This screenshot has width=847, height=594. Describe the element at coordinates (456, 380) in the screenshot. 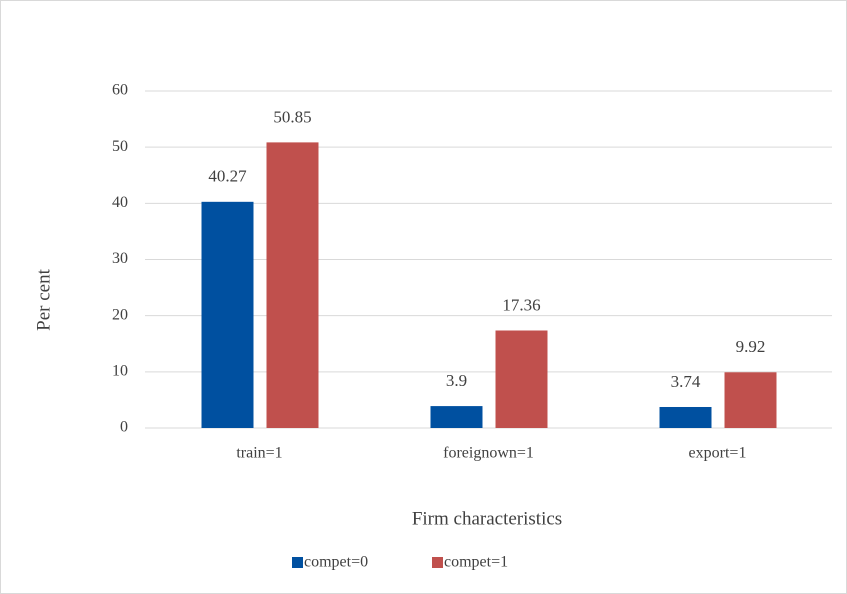

I see `data-label: 3.9` at that location.